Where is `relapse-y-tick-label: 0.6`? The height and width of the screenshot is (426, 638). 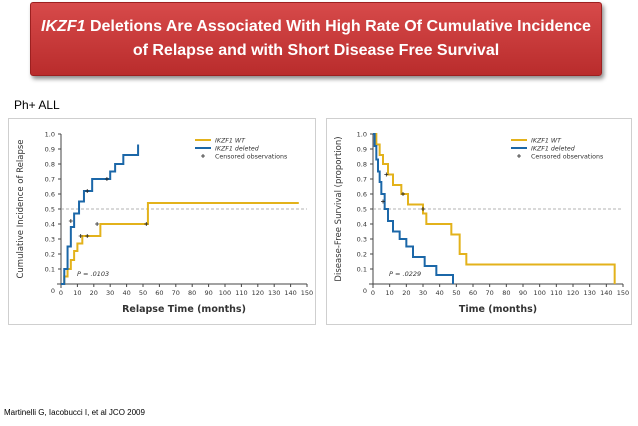 relapse-y-tick-label: 0.6 is located at coordinates (50, 195).